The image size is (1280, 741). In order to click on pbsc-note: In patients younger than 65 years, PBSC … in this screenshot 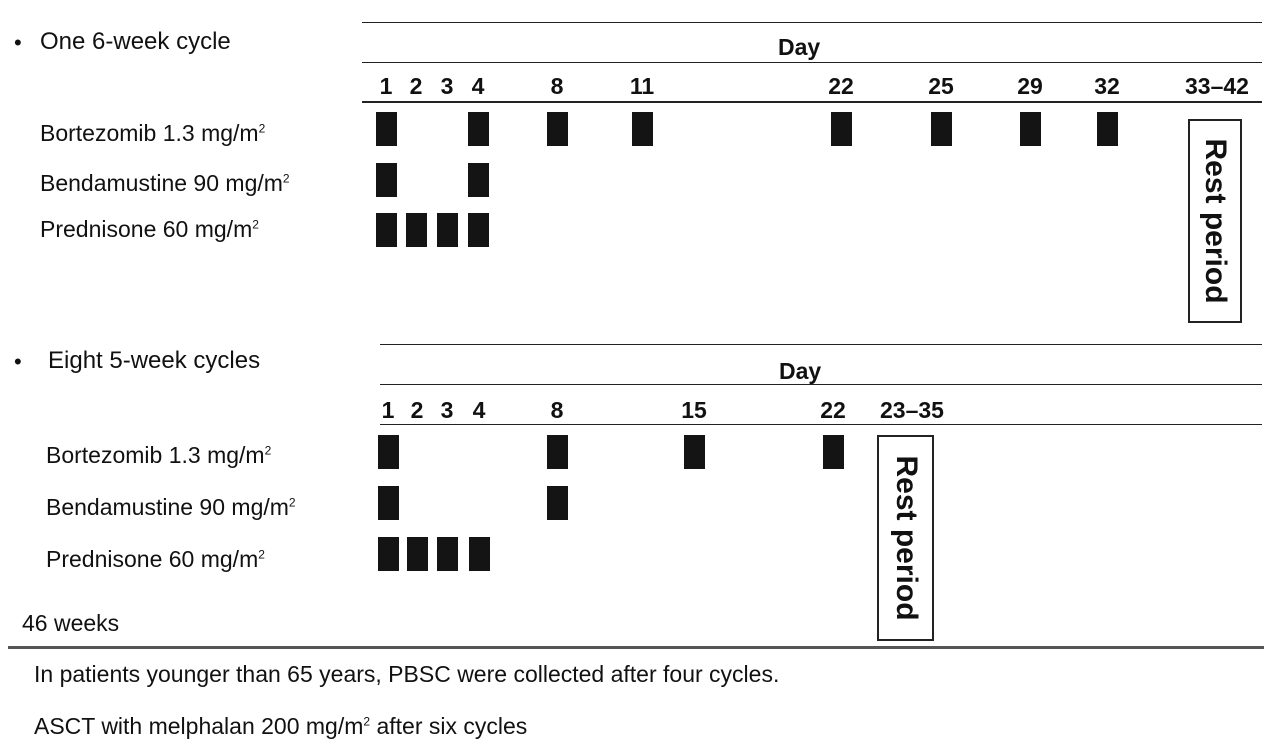, I will do `click(407, 674)`.